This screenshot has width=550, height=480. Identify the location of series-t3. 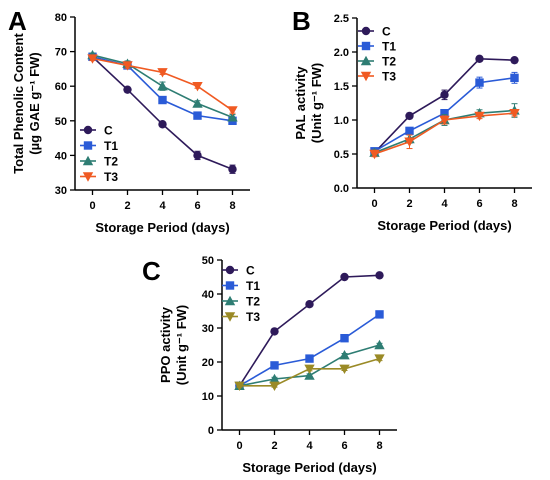
(444, 134).